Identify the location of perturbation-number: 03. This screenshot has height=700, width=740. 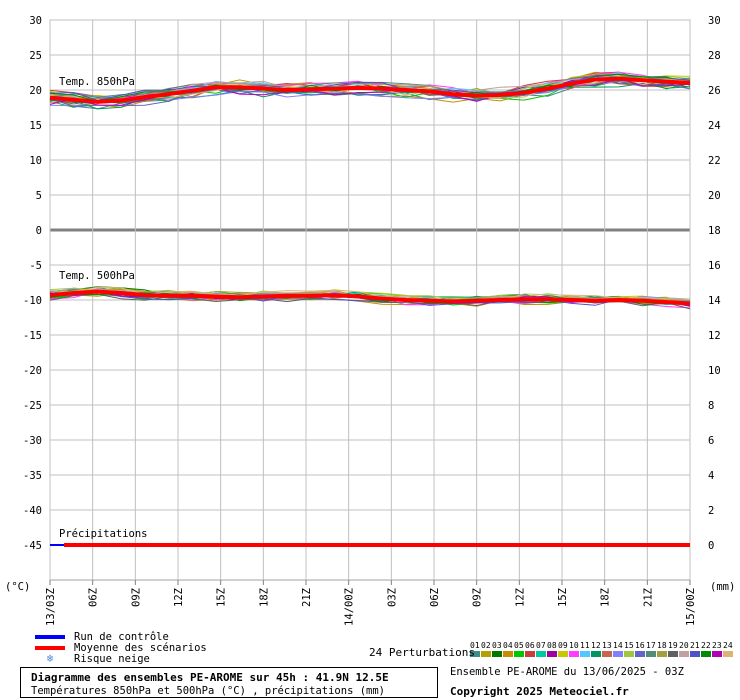
(497, 645).